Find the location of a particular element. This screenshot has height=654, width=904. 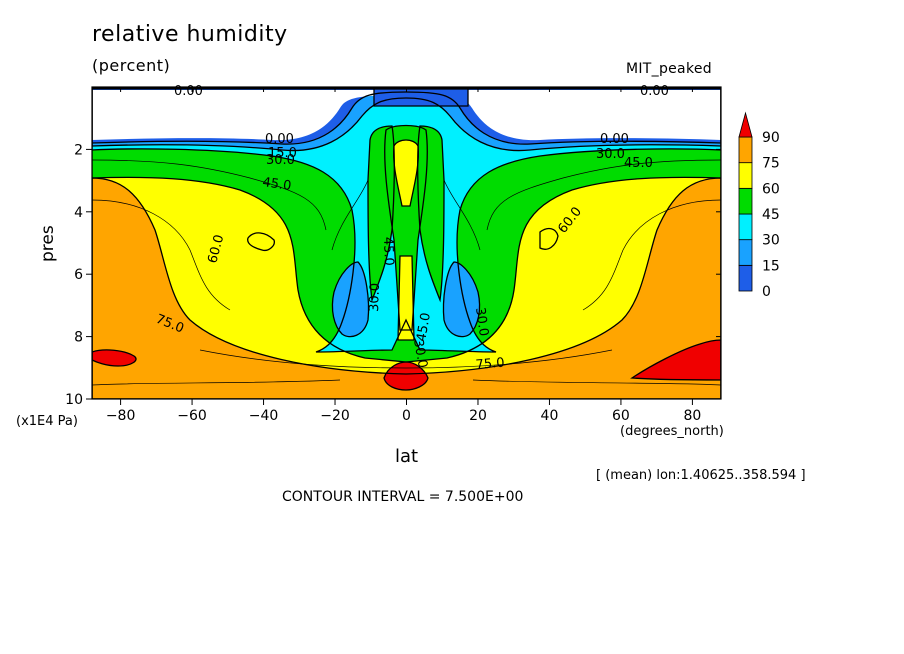

contour-line-left-red-cell is located at coordinates (114, 358).